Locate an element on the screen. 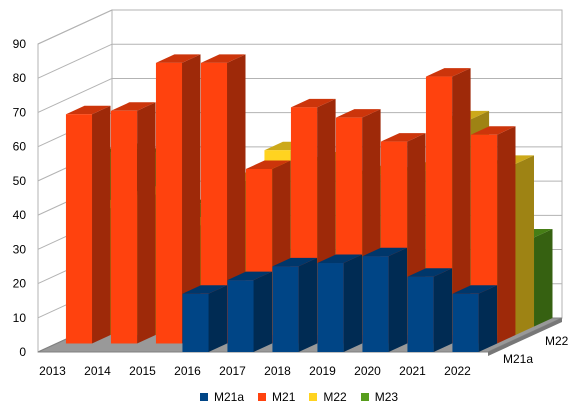  y-tick-label: 70 is located at coordinates (20, 112).